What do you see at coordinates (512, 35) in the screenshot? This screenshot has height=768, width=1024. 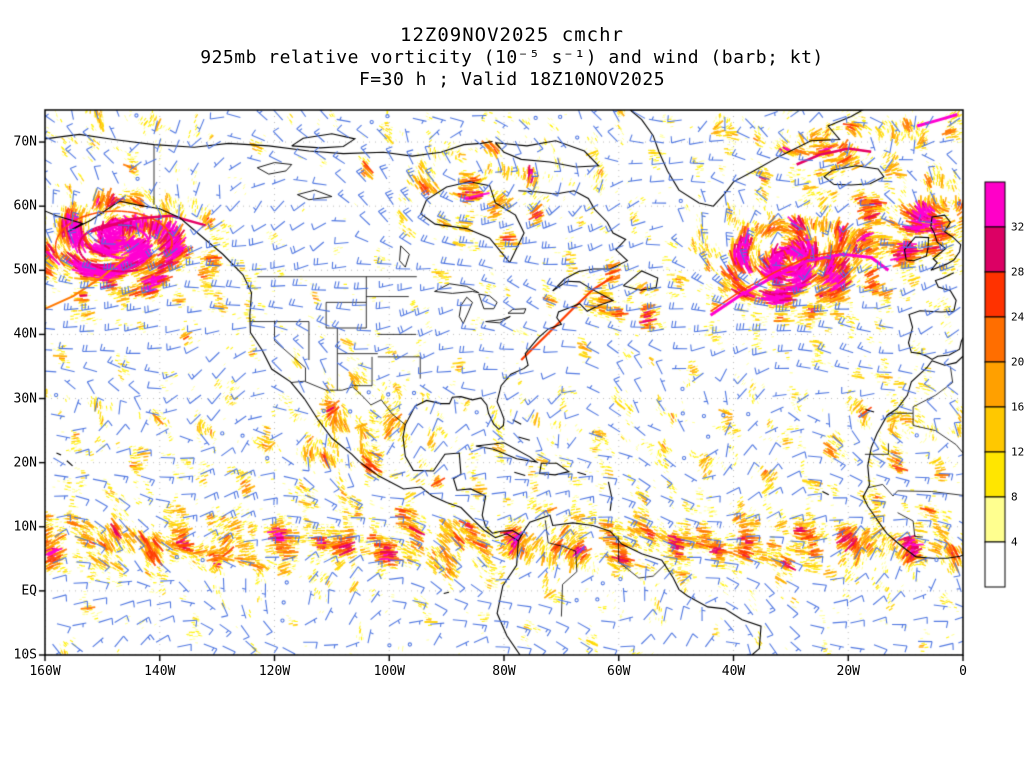 I see `run-title: 12Z09NOV2025 cmchr` at bounding box center [512, 35].